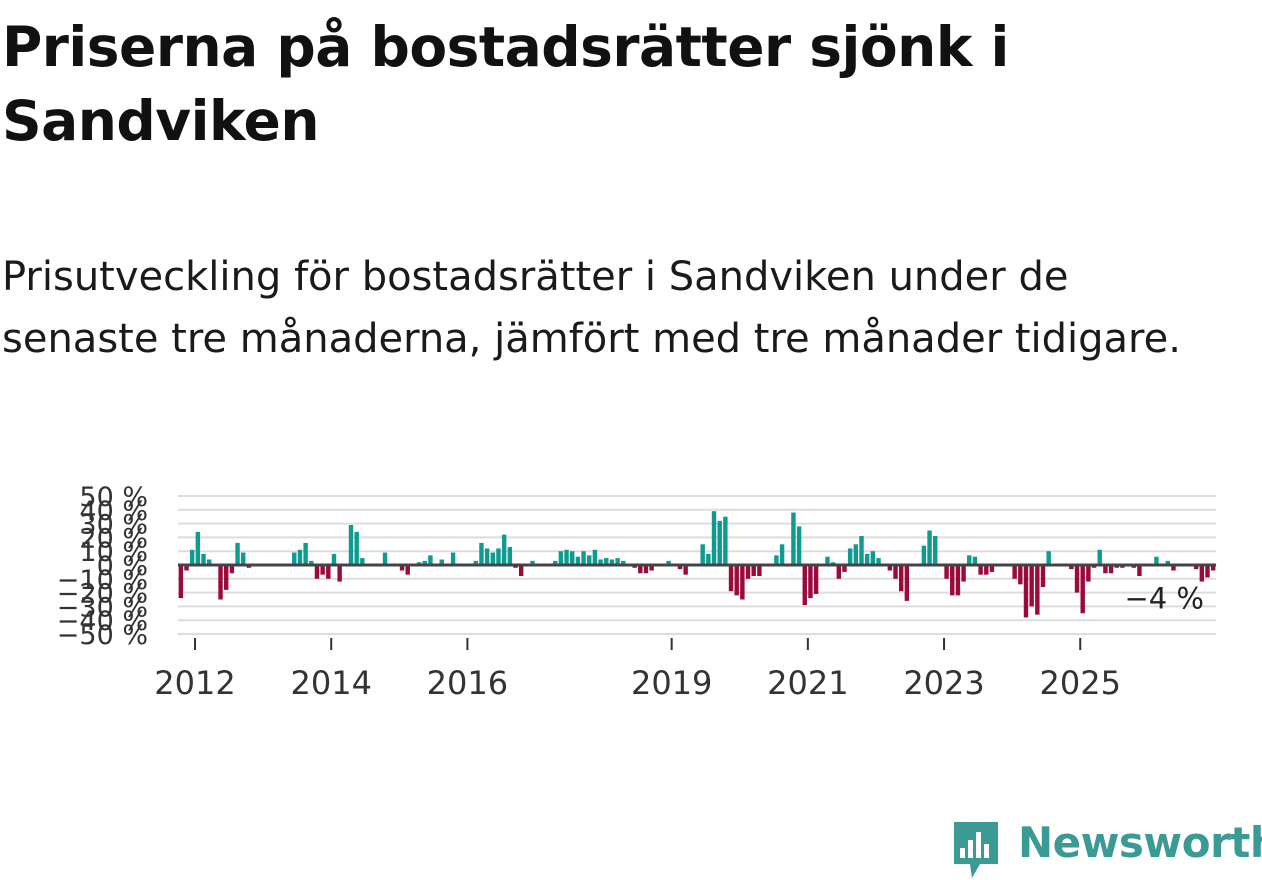  Describe the element at coordinates (102, 594) in the screenshot. I see `y-tick-label: −20 %` at that location.